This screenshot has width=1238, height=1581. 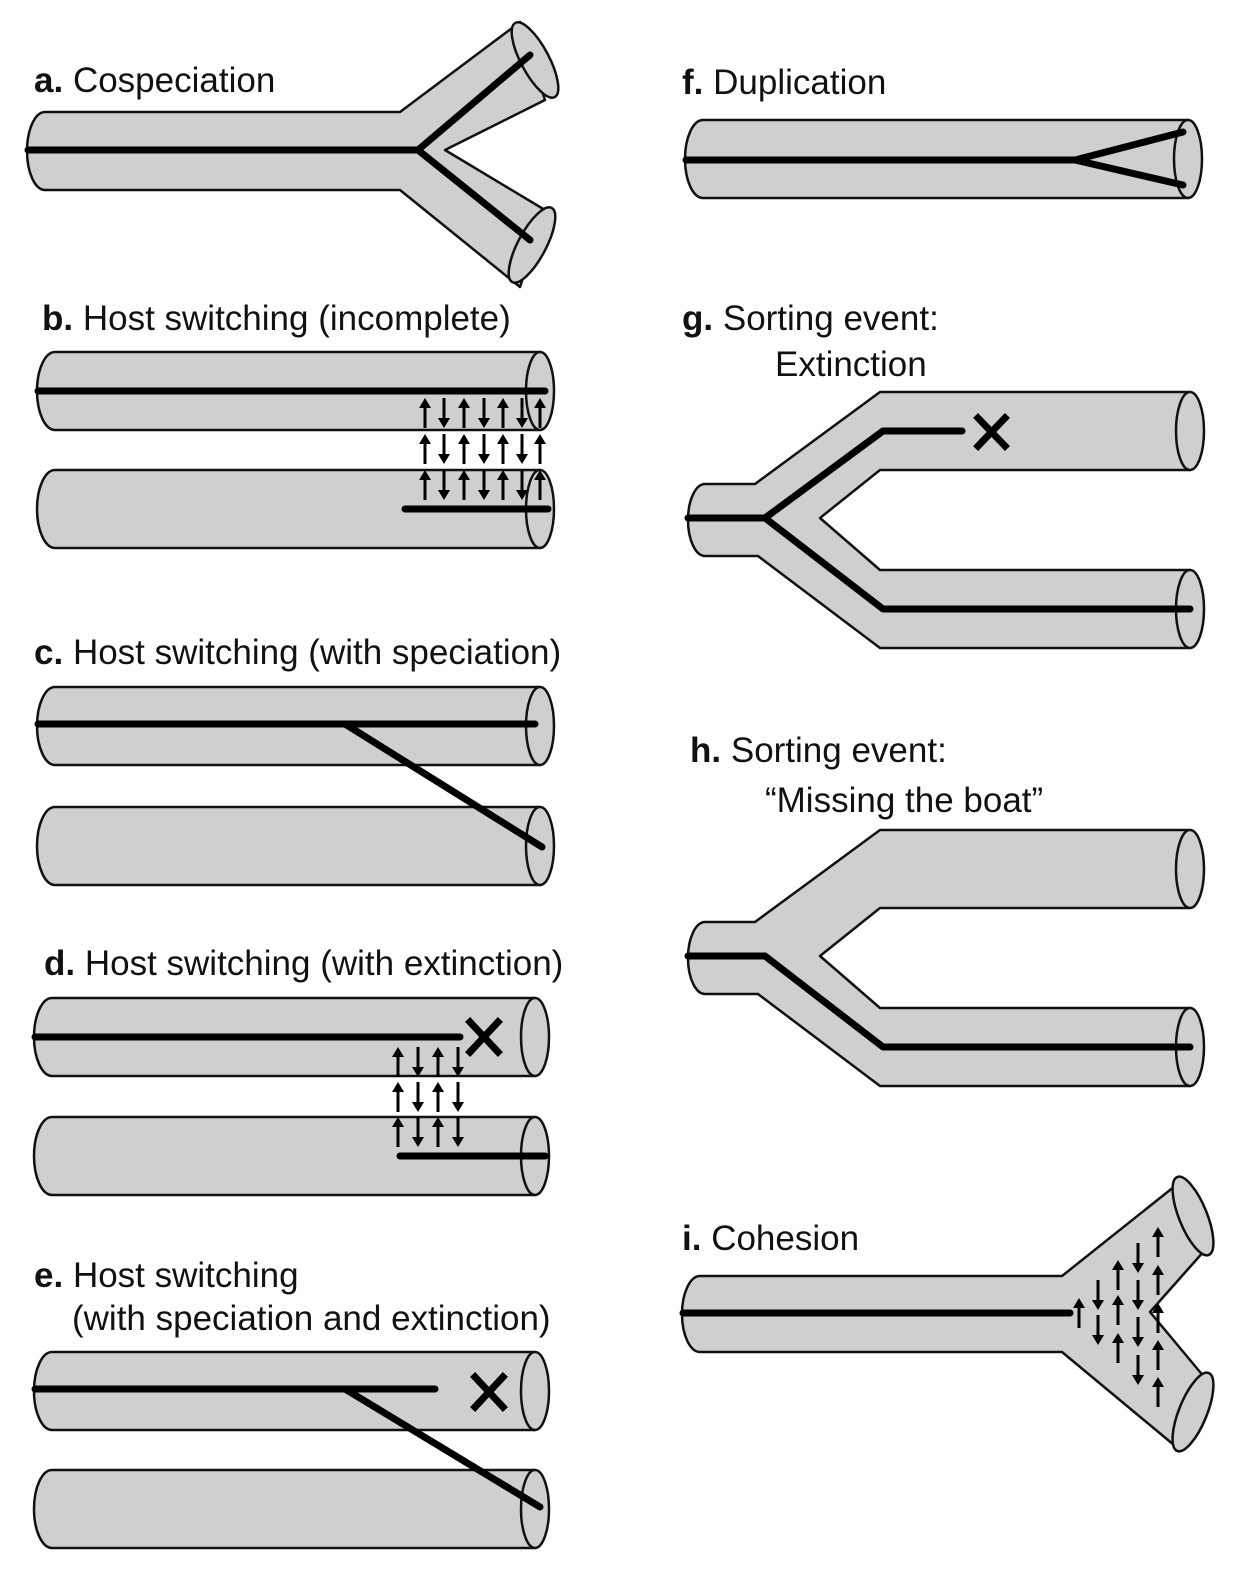 I want to click on panel-h-sorting-missing-the-boat: h. Sorting event: “Missing the boat”, so click(x=945, y=909).